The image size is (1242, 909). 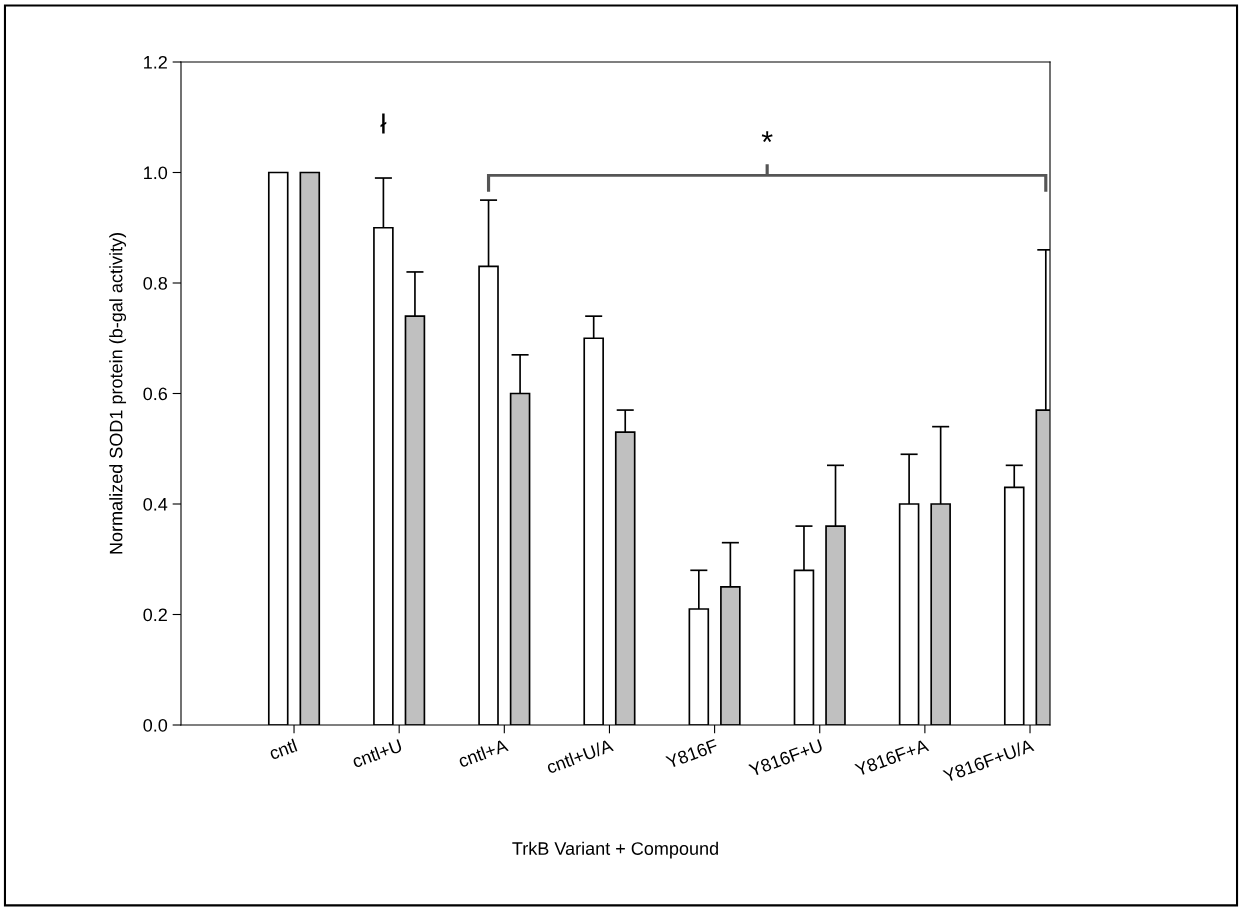 I want to click on x-tick-label: cntl+A, so click(x=483, y=753).